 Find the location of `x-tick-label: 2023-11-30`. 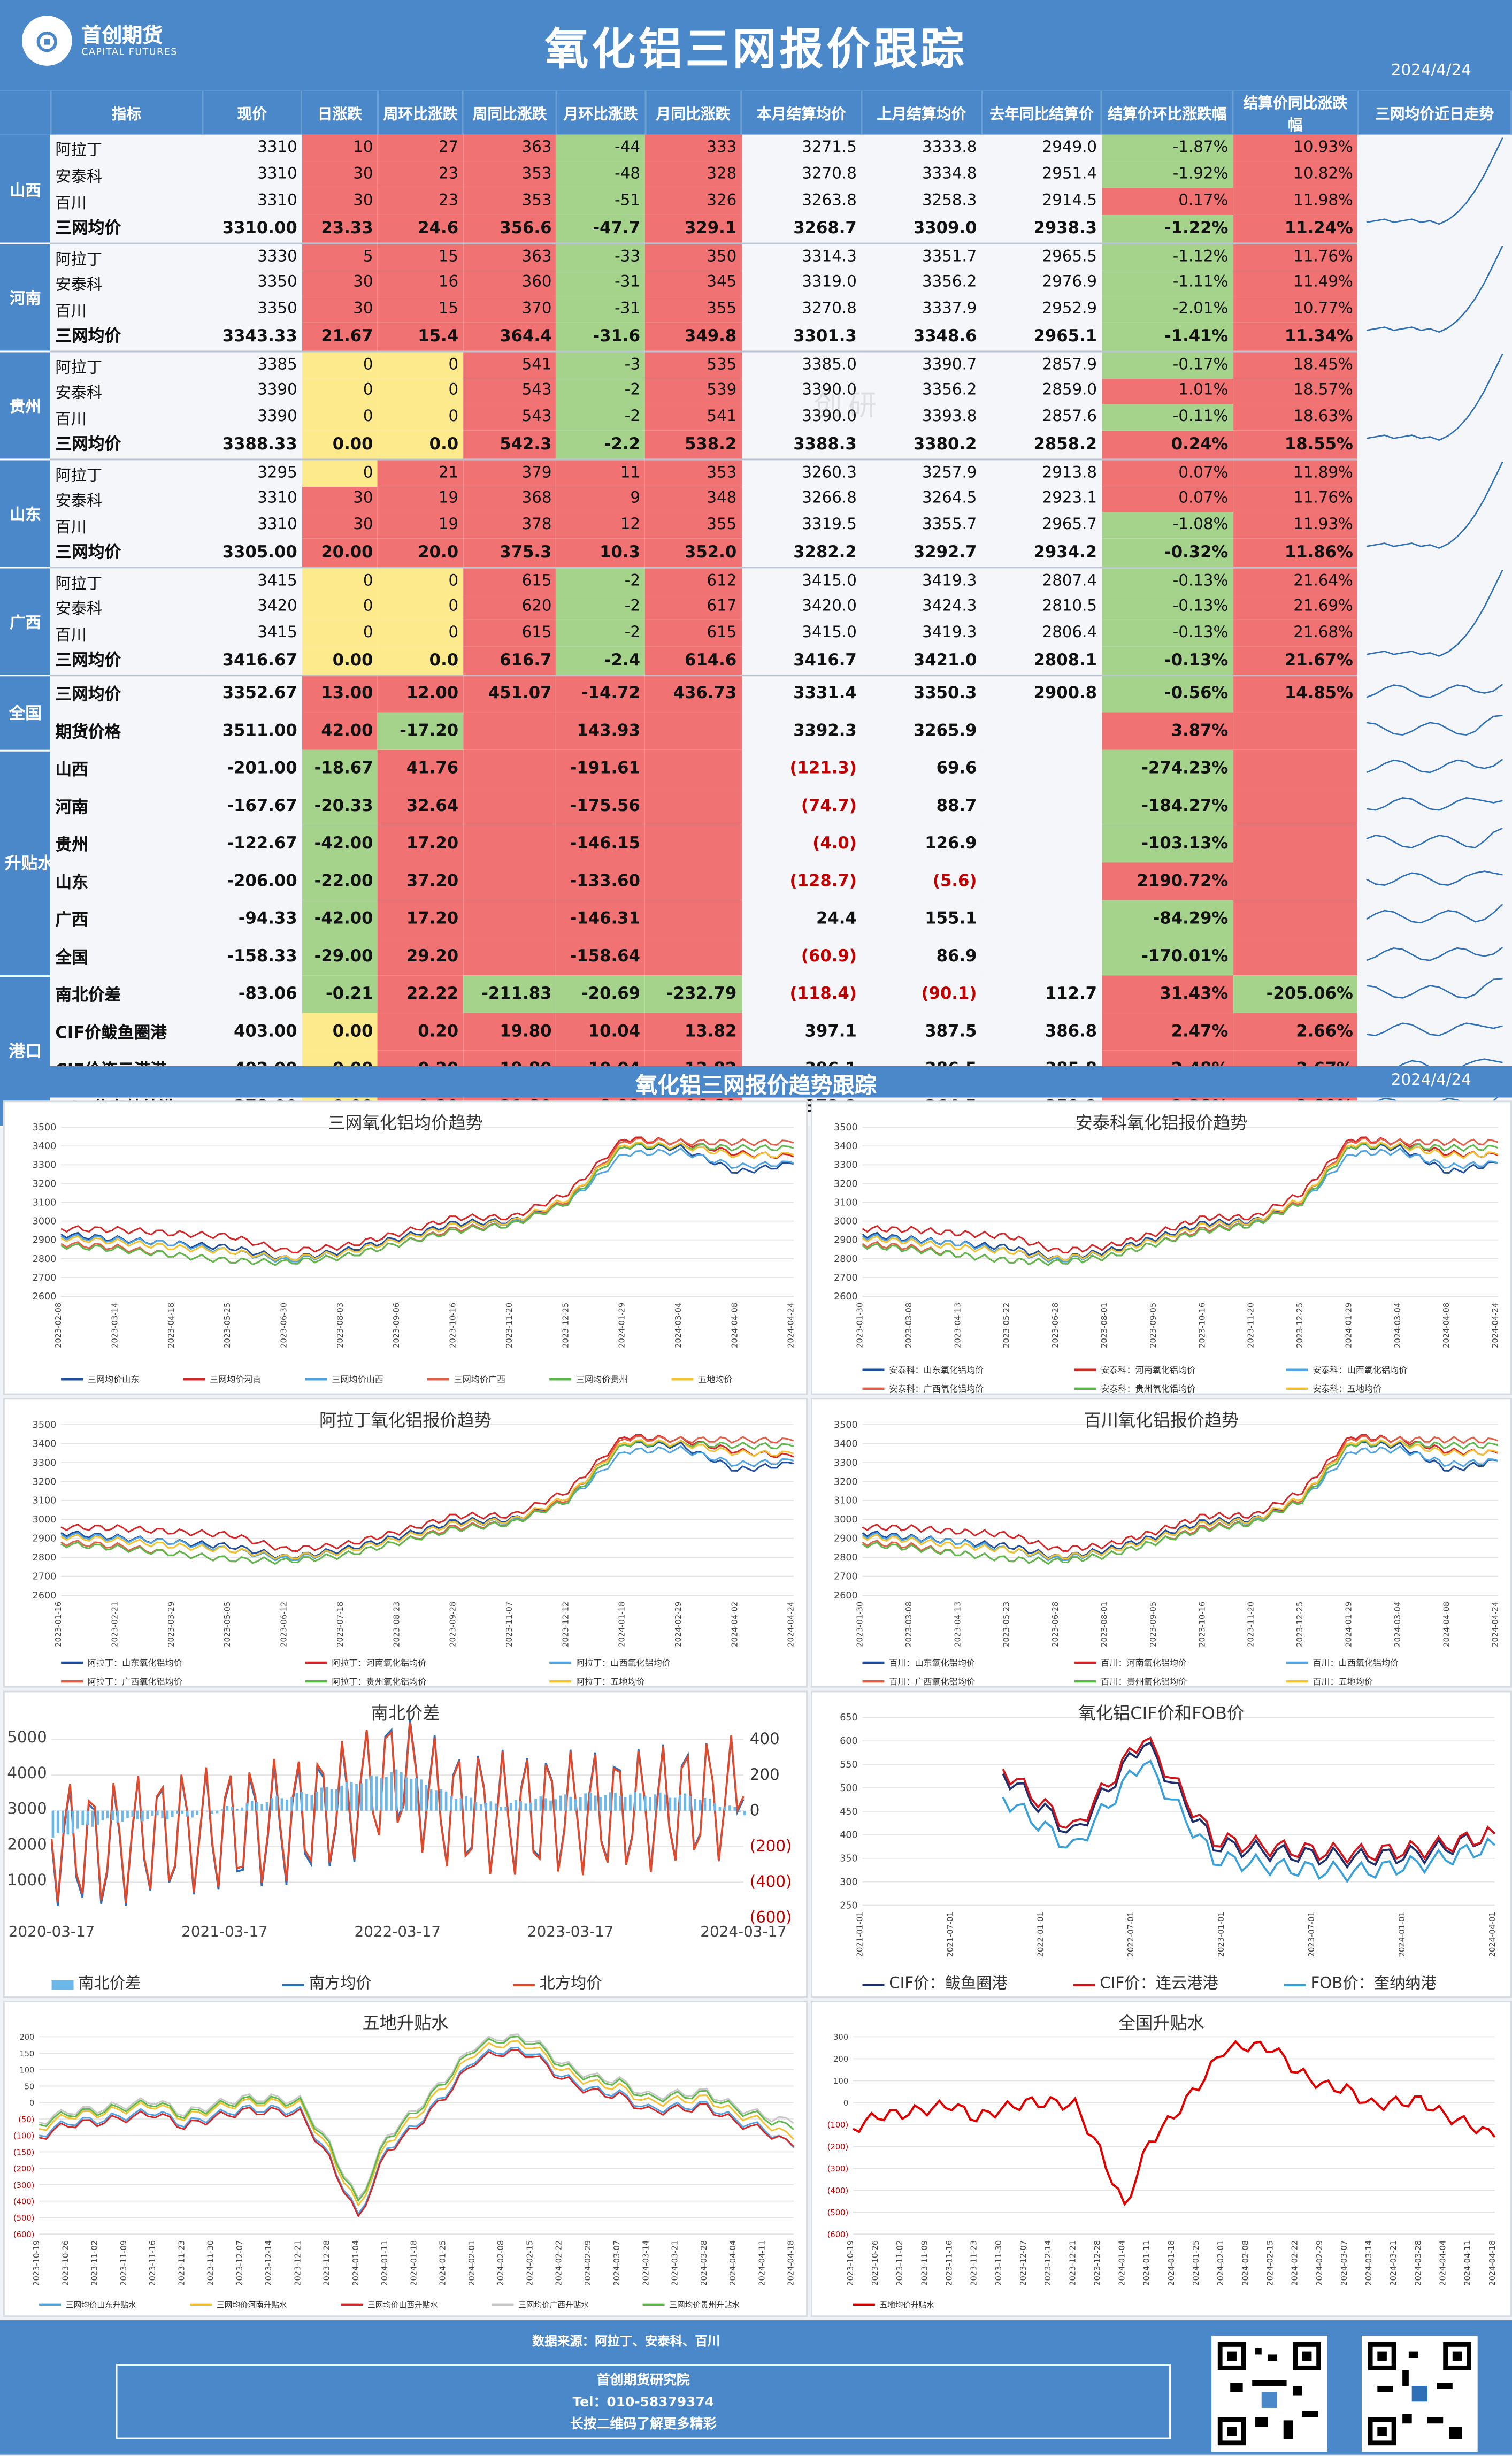

x-tick-label: 2023-11-30 is located at coordinates (998, 2263).